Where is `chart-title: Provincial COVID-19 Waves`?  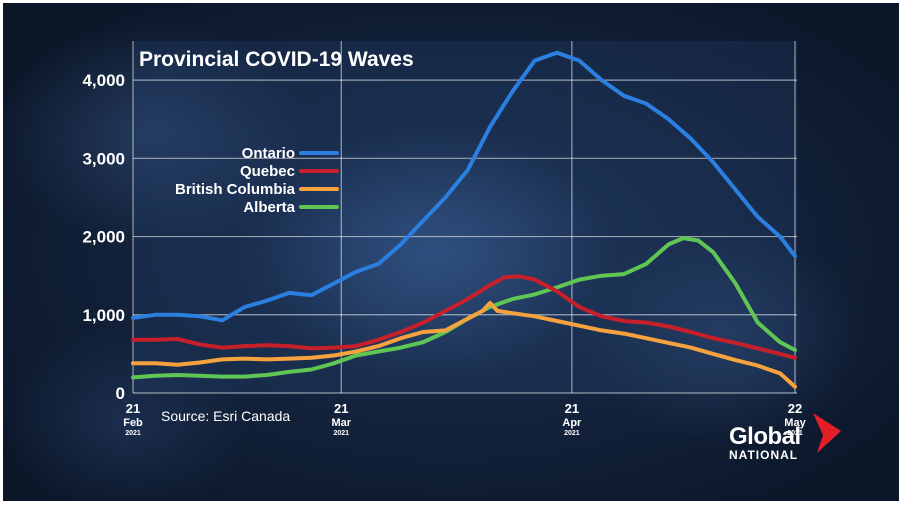 chart-title: Provincial COVID-19 Waves is located at coordinates (276, 59).